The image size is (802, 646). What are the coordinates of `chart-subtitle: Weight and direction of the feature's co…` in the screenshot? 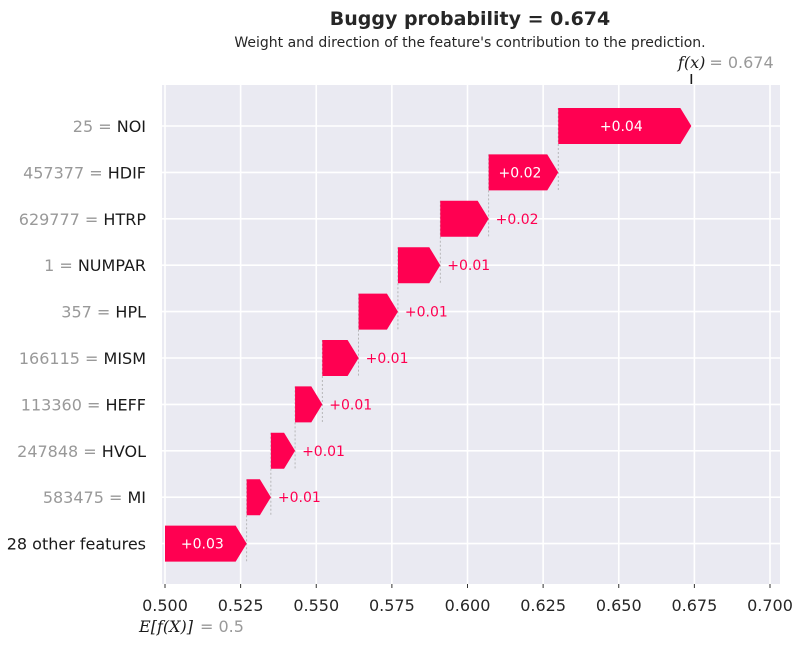 It's located at (469, 43).